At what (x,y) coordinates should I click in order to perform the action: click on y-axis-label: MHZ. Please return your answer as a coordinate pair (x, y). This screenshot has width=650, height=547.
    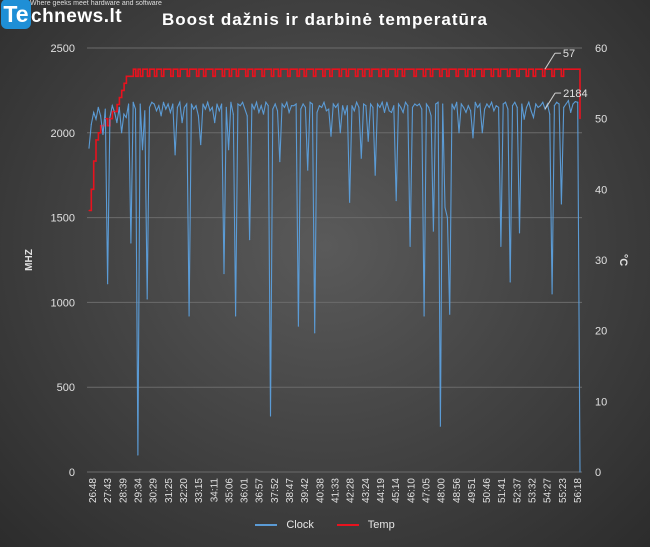
    Looking at the image, I should click on (29, 260).